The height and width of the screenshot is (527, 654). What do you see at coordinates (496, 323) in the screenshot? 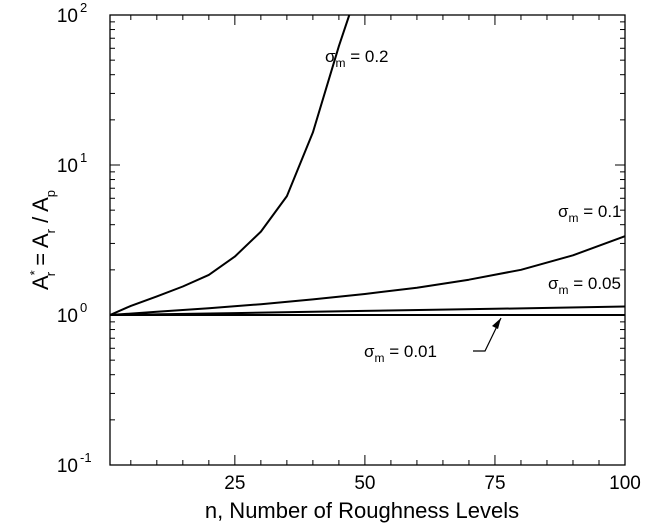
I see `annotation-pointer-arrowhead` at bounding box center [496, 323].